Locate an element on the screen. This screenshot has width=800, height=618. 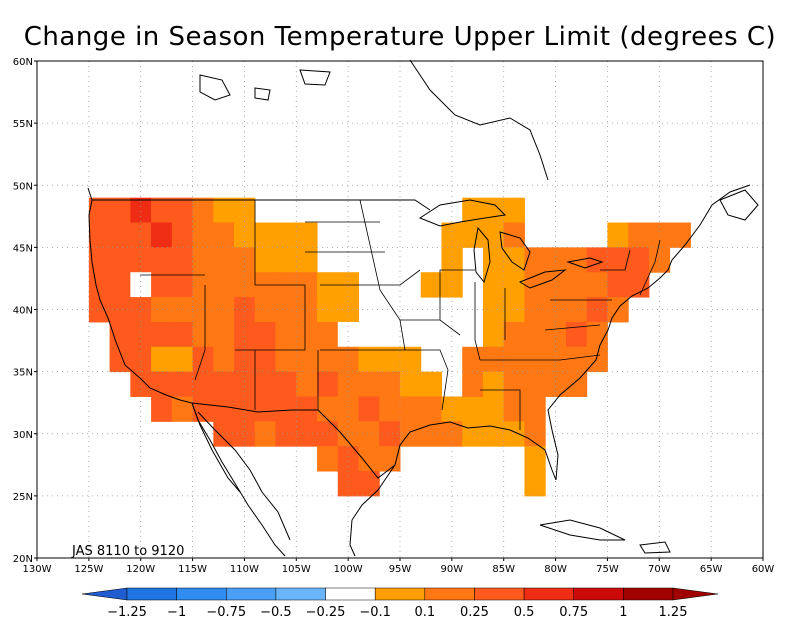
lon-tick-label: 60W is located at coordinates (763, 569).